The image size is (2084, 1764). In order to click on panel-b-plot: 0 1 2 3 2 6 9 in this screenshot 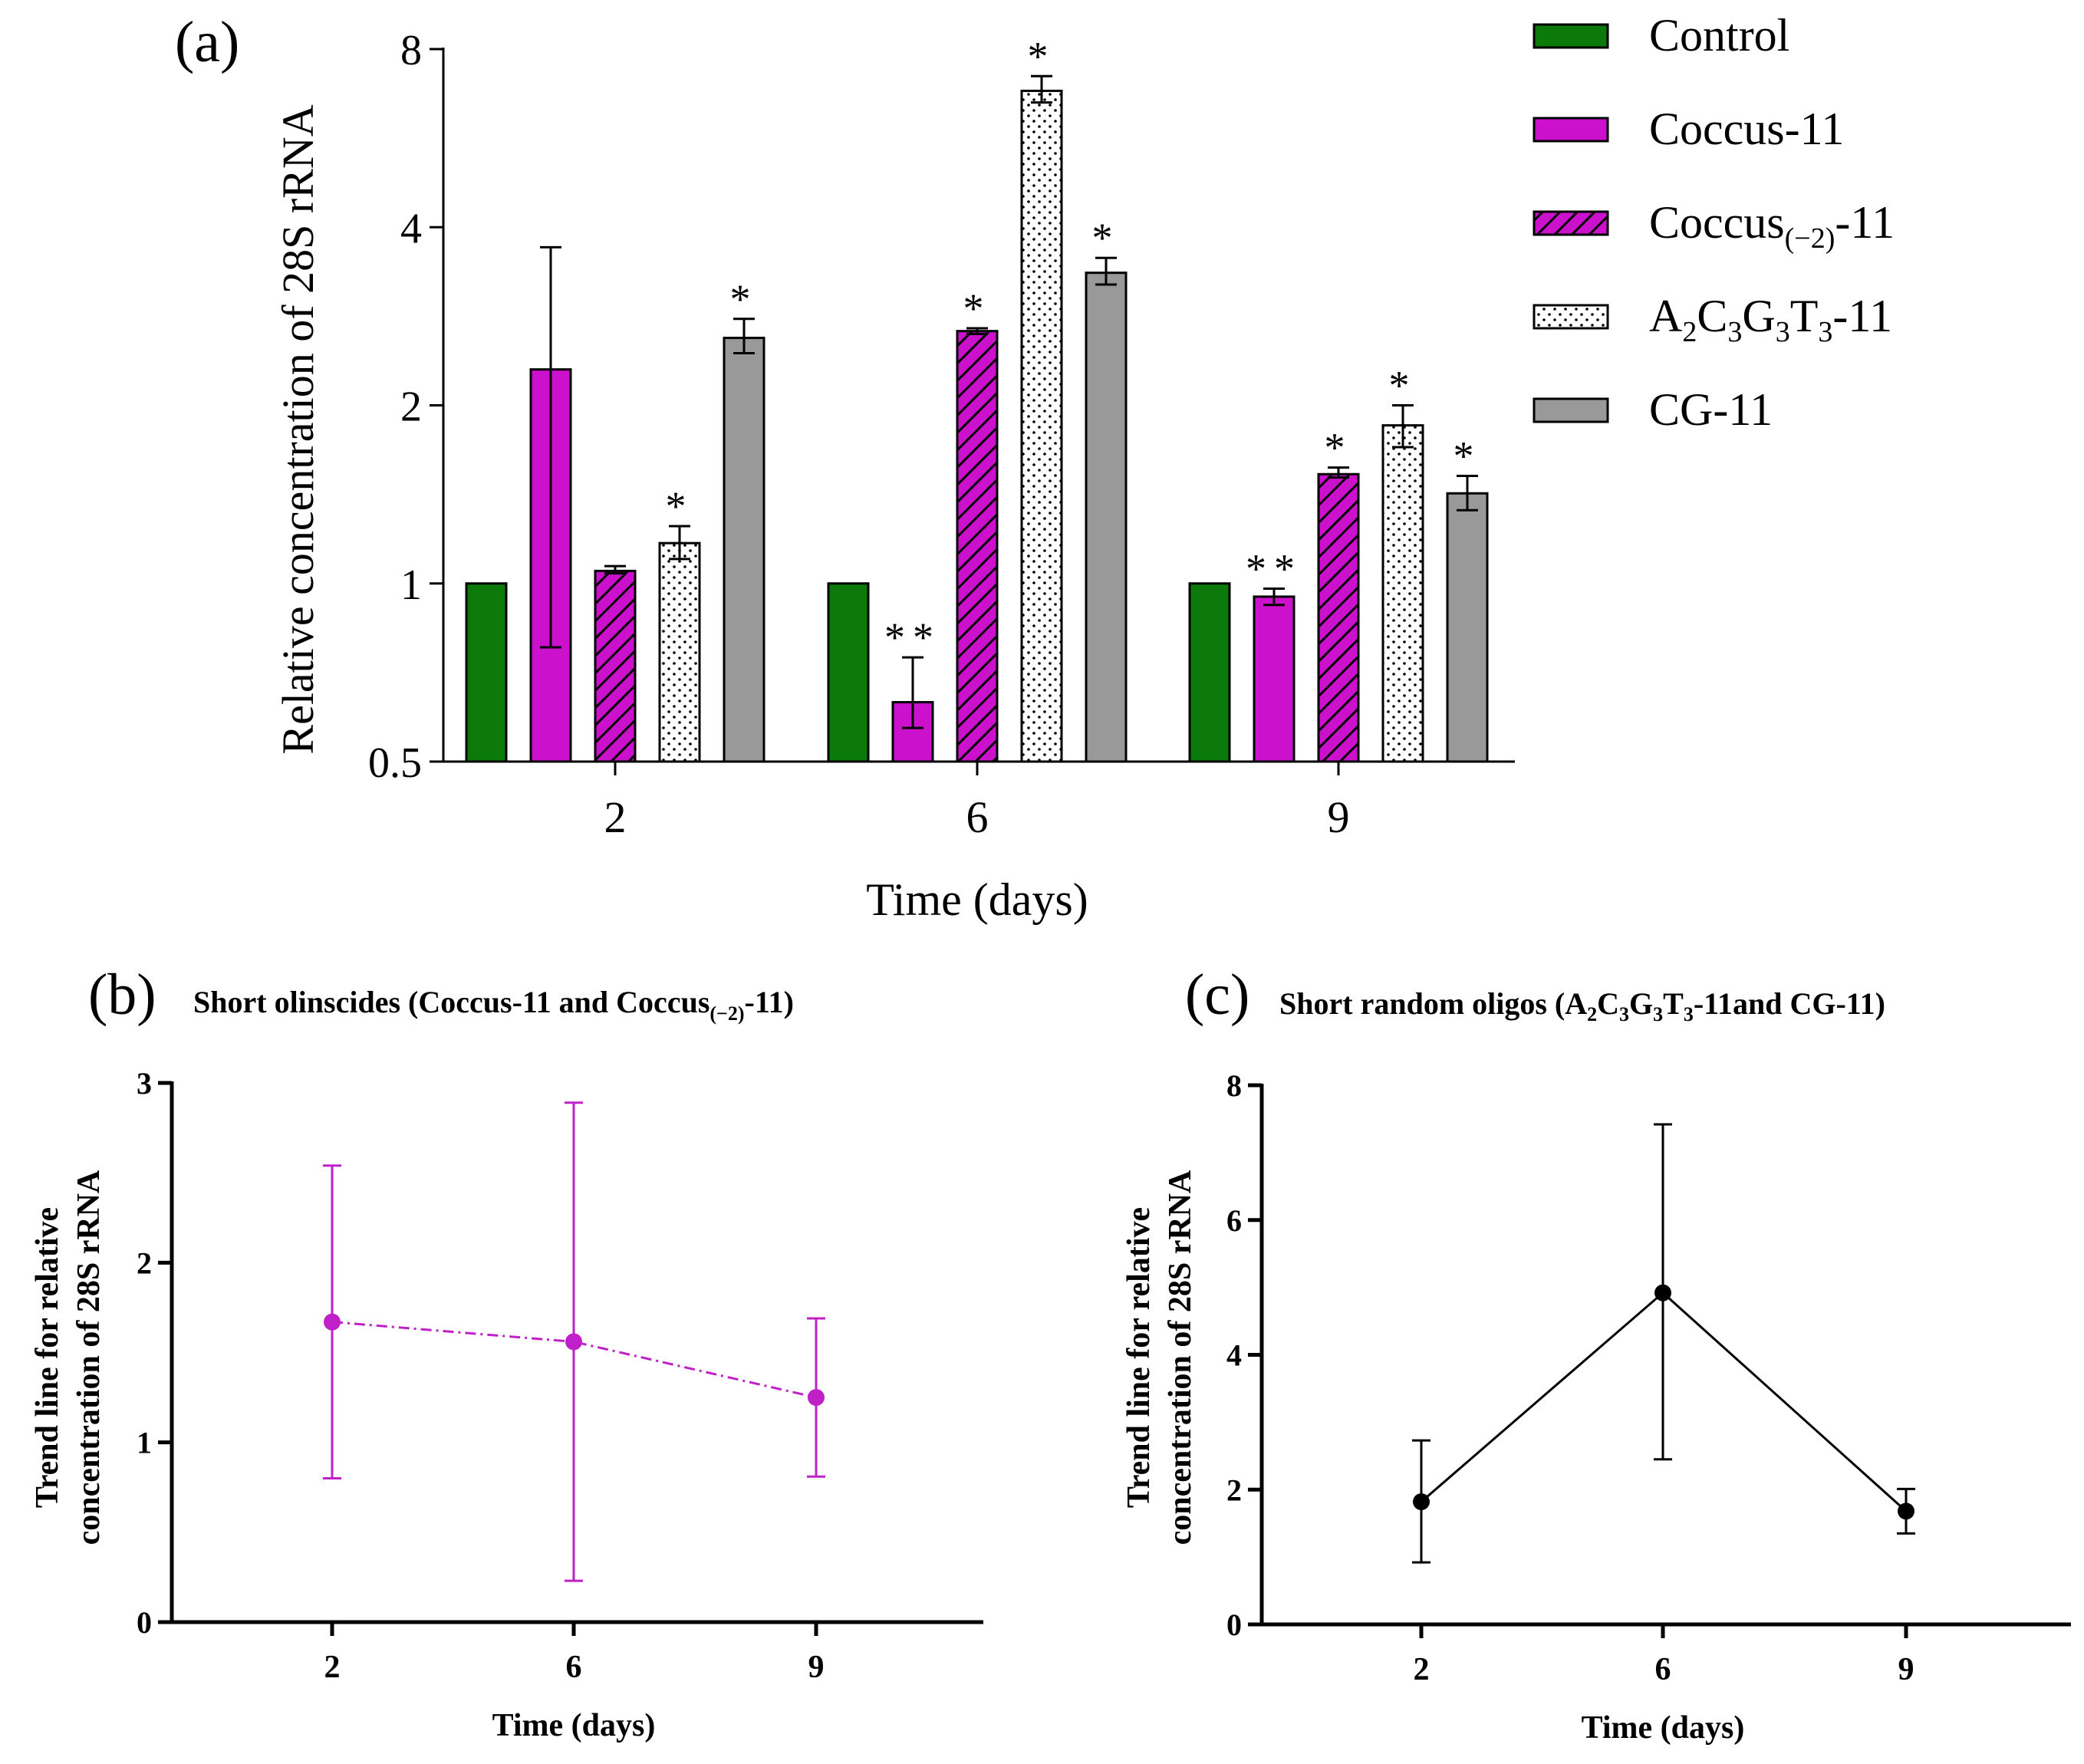, I will do `click(560, 1375)`.